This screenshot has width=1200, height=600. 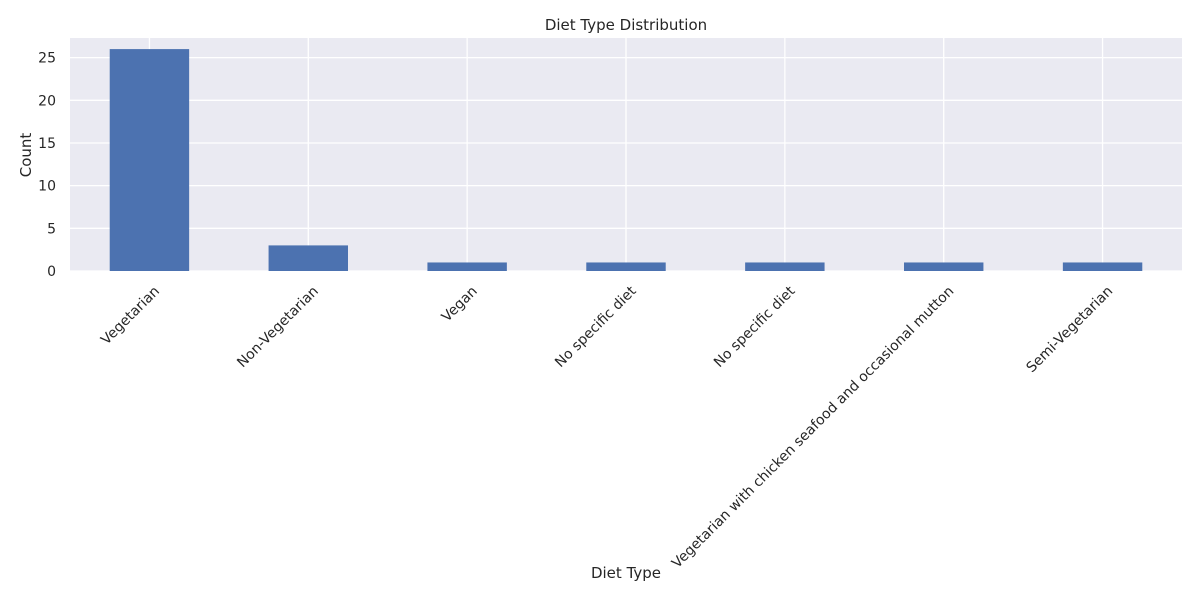 I want to click on y-tick-label: 10, so click(x=47, y=187).